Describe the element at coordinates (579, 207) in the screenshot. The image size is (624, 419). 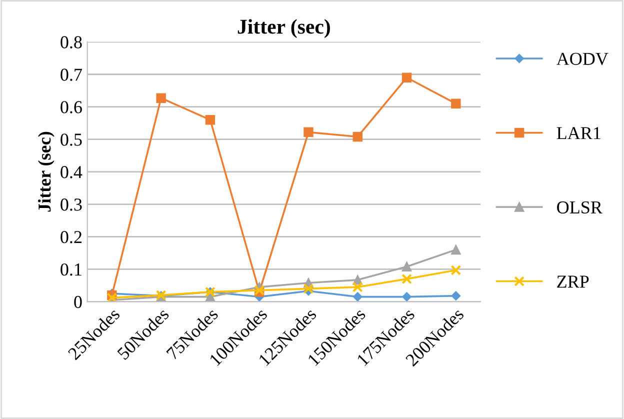
I see `legend-label: OLSR` at that location.